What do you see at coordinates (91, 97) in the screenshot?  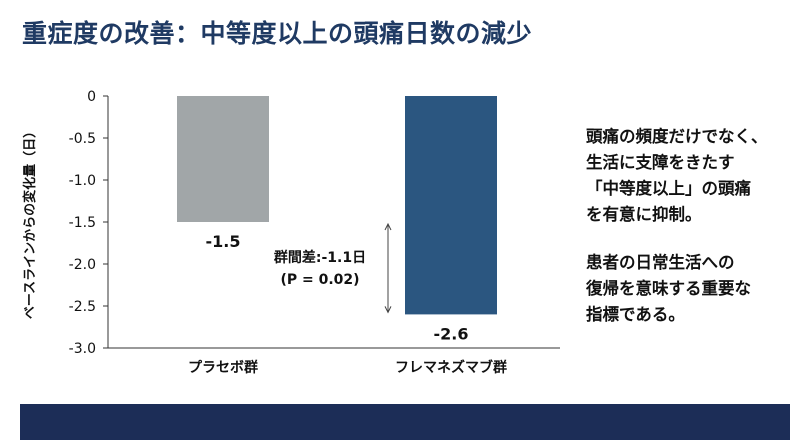 I see `y-tick-label: 0` at bounding box center [91, 97].